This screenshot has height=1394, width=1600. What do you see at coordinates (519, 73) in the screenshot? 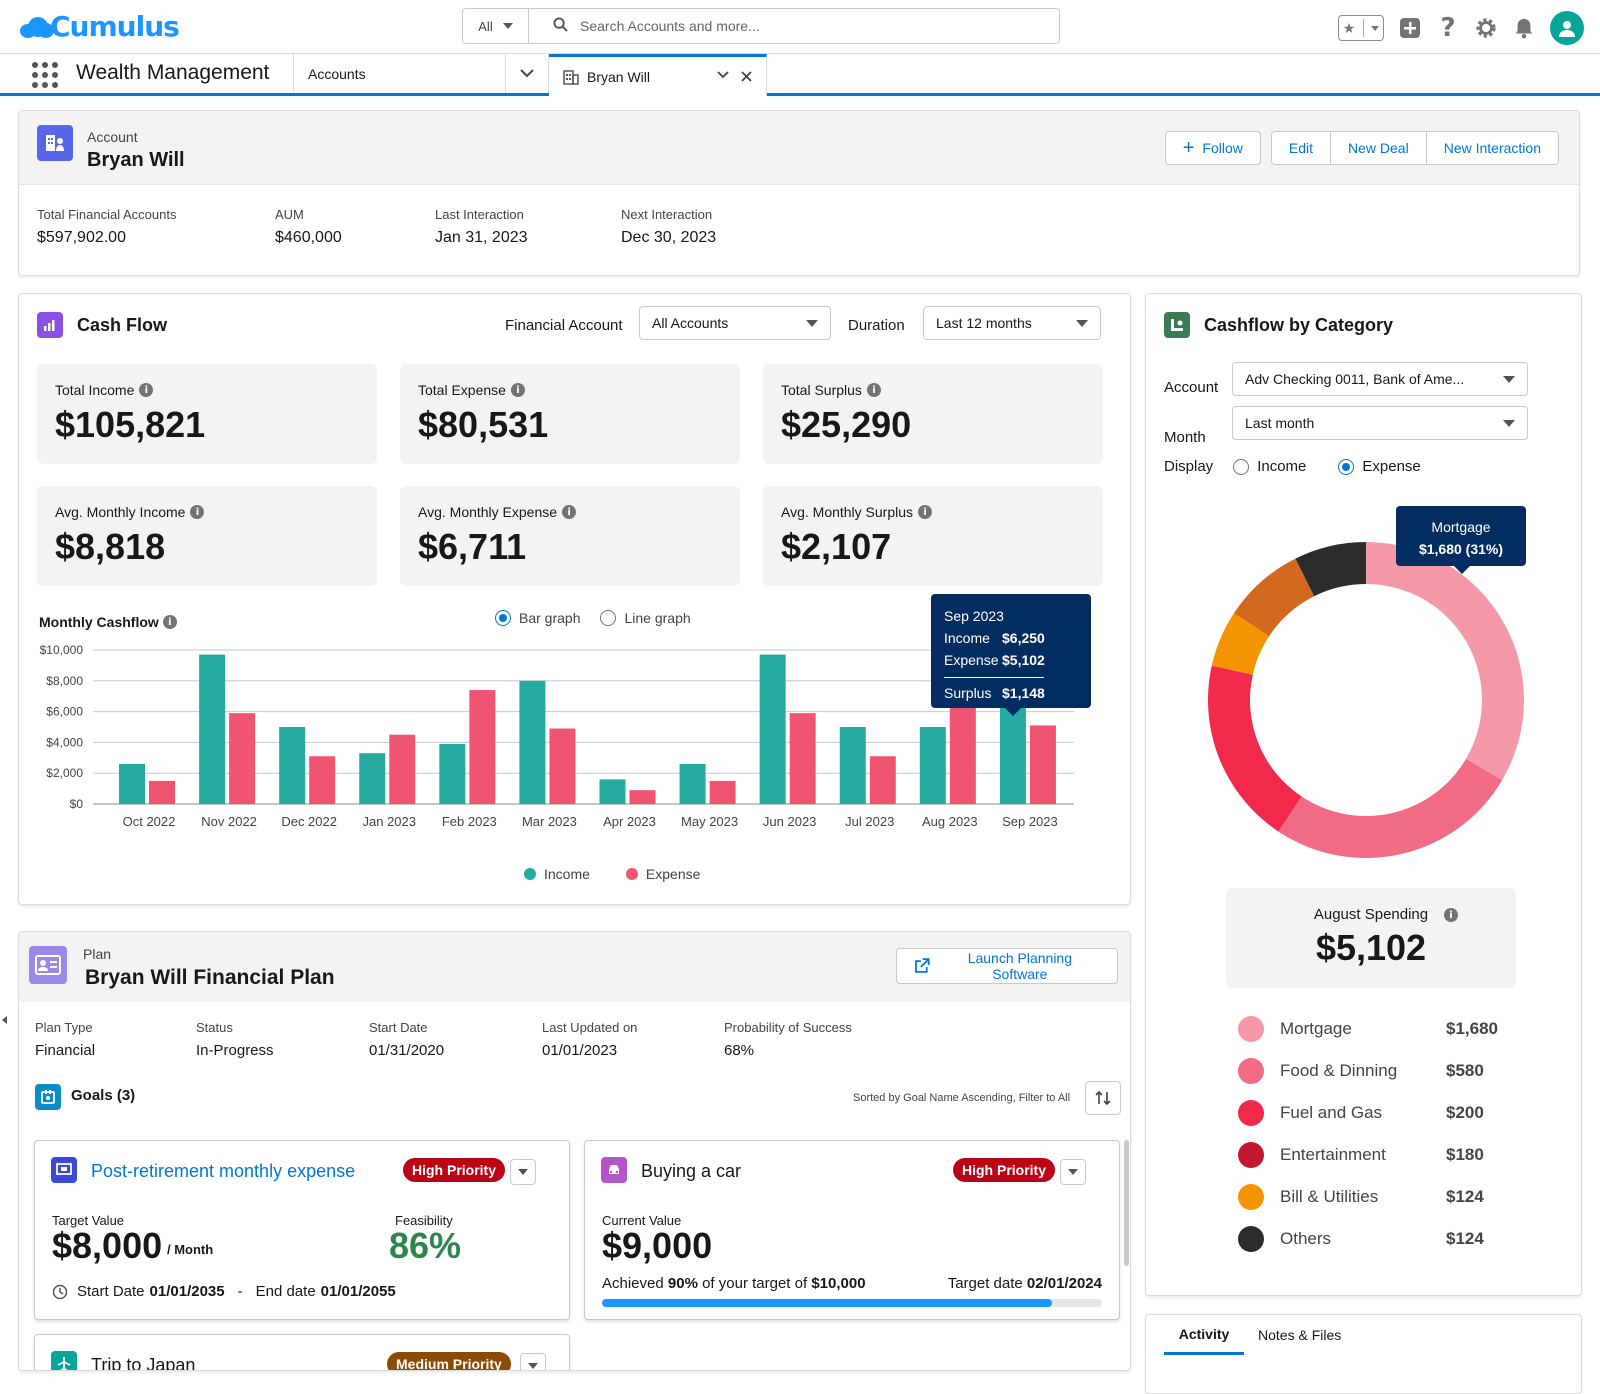
I see `nav-tab-menu-button` at bounding box center [519, 73].